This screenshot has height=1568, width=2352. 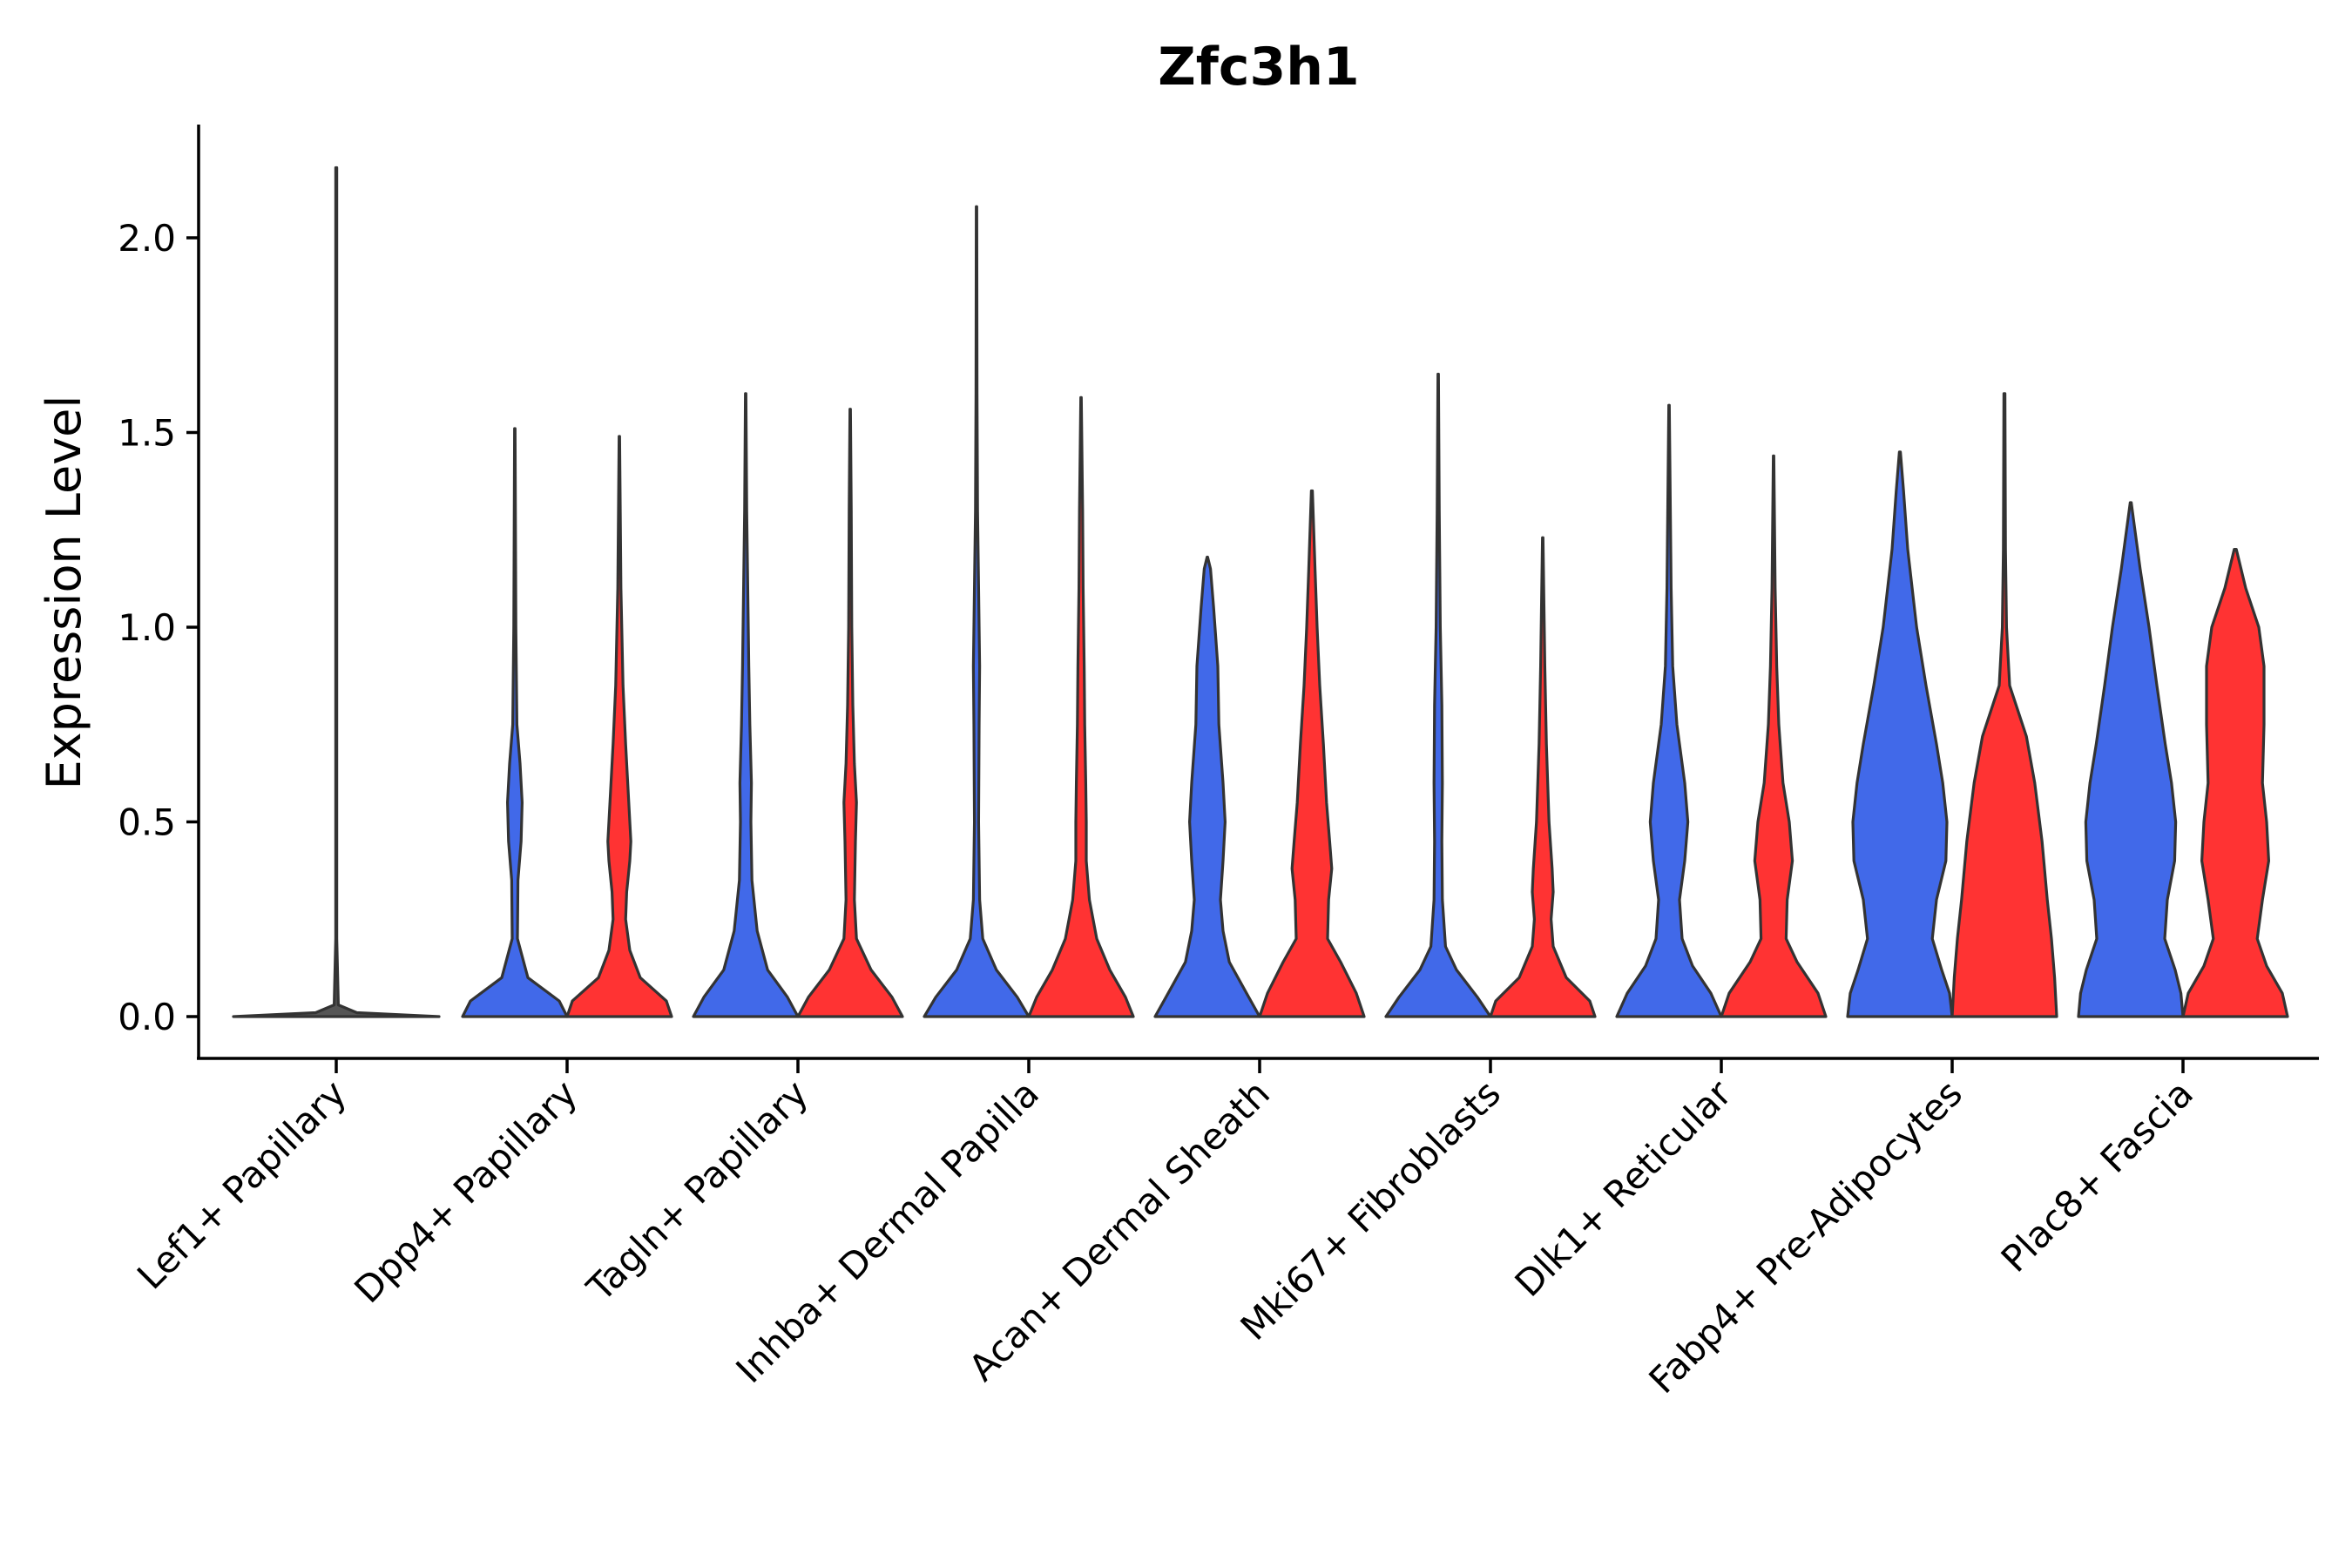 I want to click on y-tick-label: 2.0, so click(x=147, y=238).